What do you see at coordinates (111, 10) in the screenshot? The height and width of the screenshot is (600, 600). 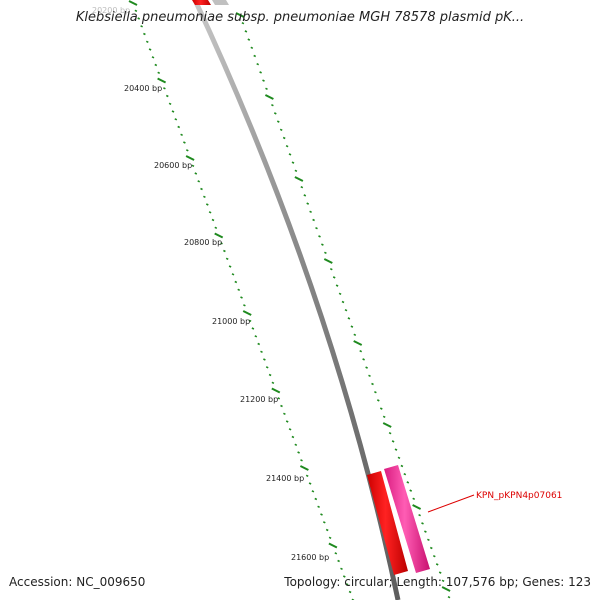 I see `tick-label-20200: 20200 bp` at bounding box center [111, 10].